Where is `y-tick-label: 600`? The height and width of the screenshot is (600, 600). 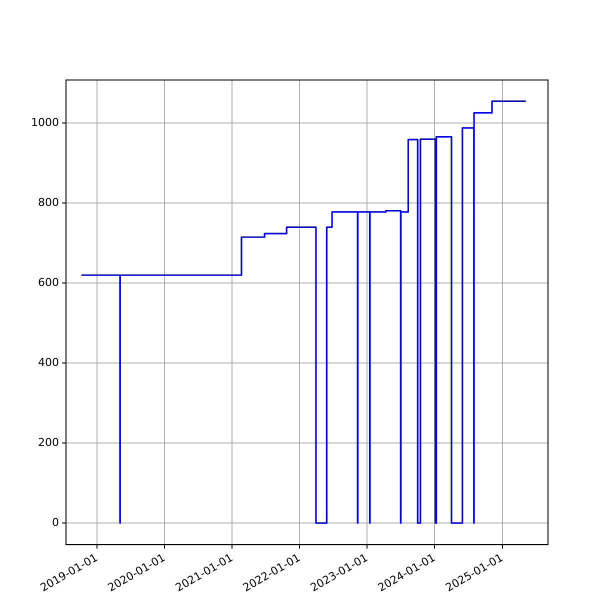 y-tick-label: 600 is located at coordinates (48, 282).